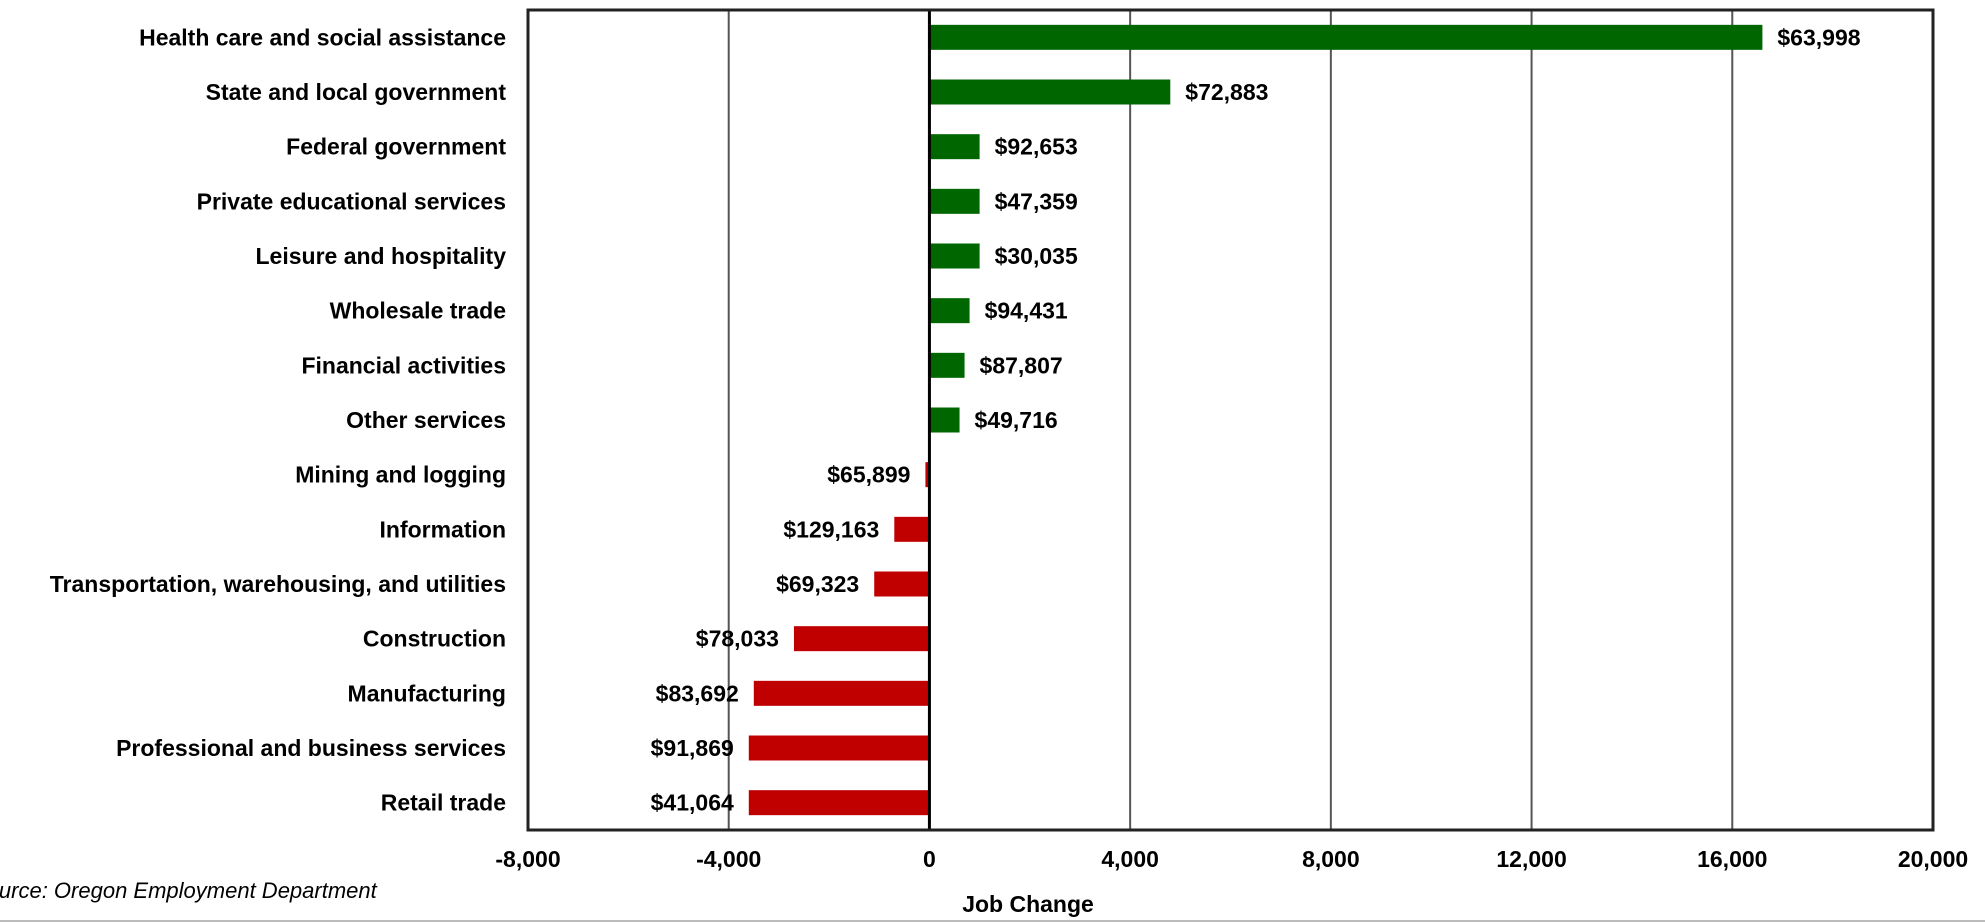  What do you see at coordinates (817, 584) in the screenshot?
I see `data-label: $69,323` at bounding box center [817, 584].